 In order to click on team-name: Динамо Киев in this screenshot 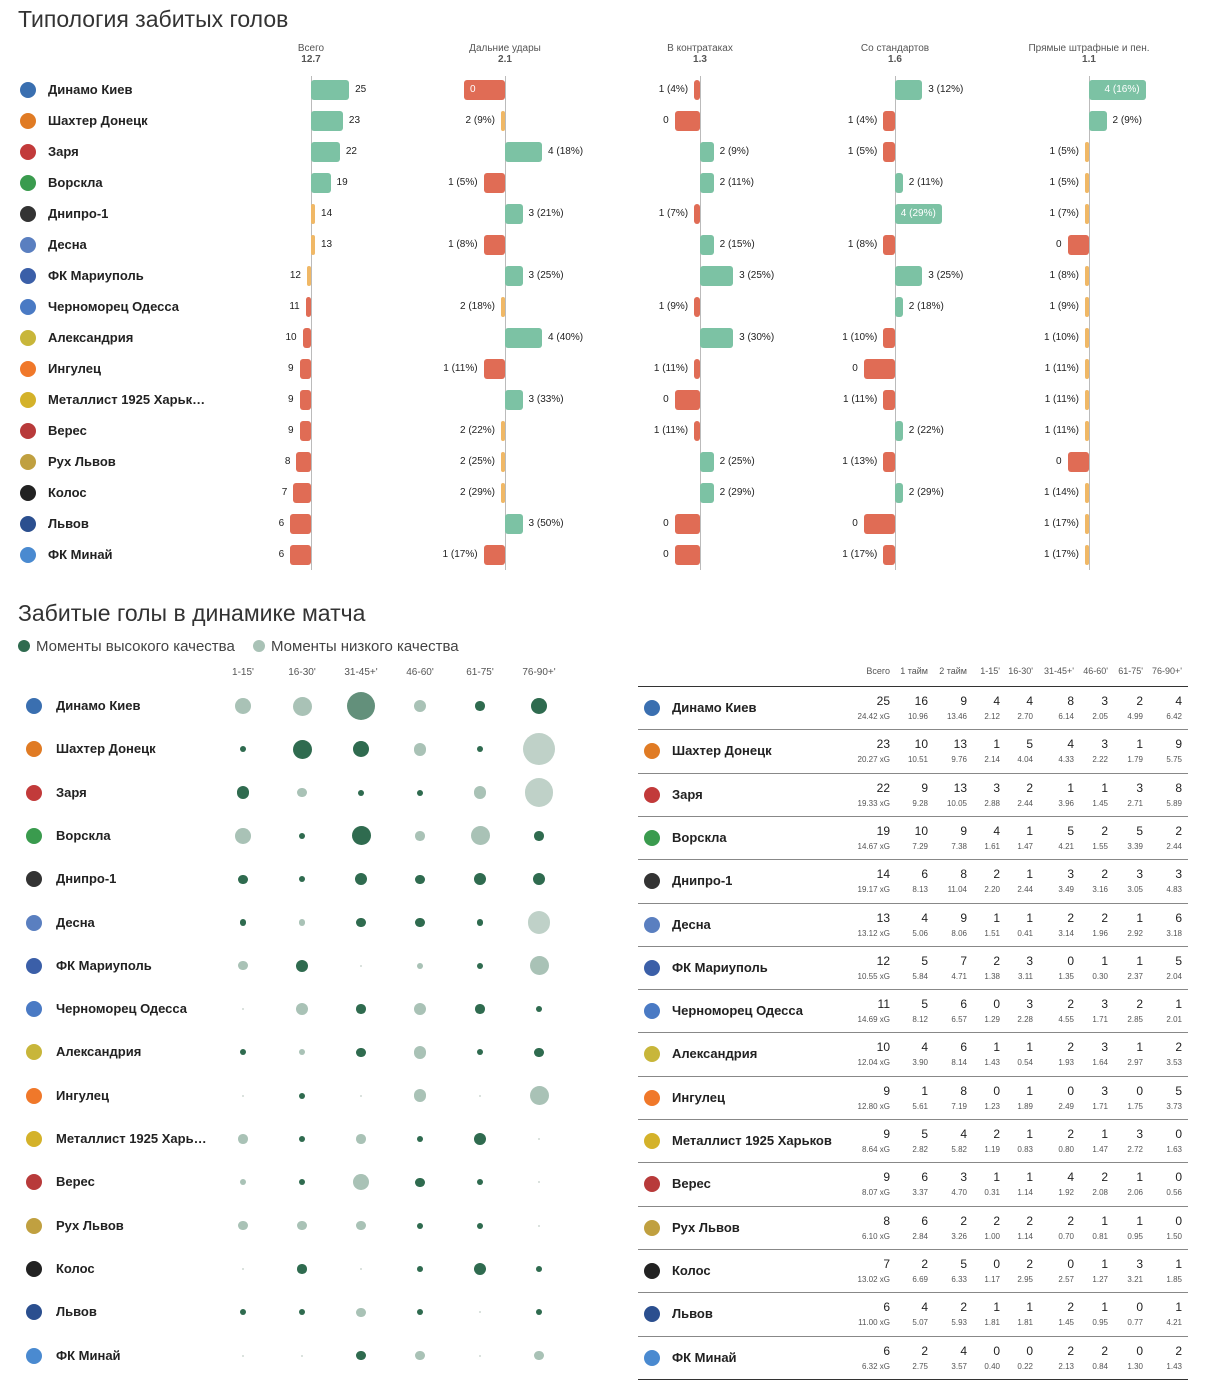, I will do `click(714, 707)`.